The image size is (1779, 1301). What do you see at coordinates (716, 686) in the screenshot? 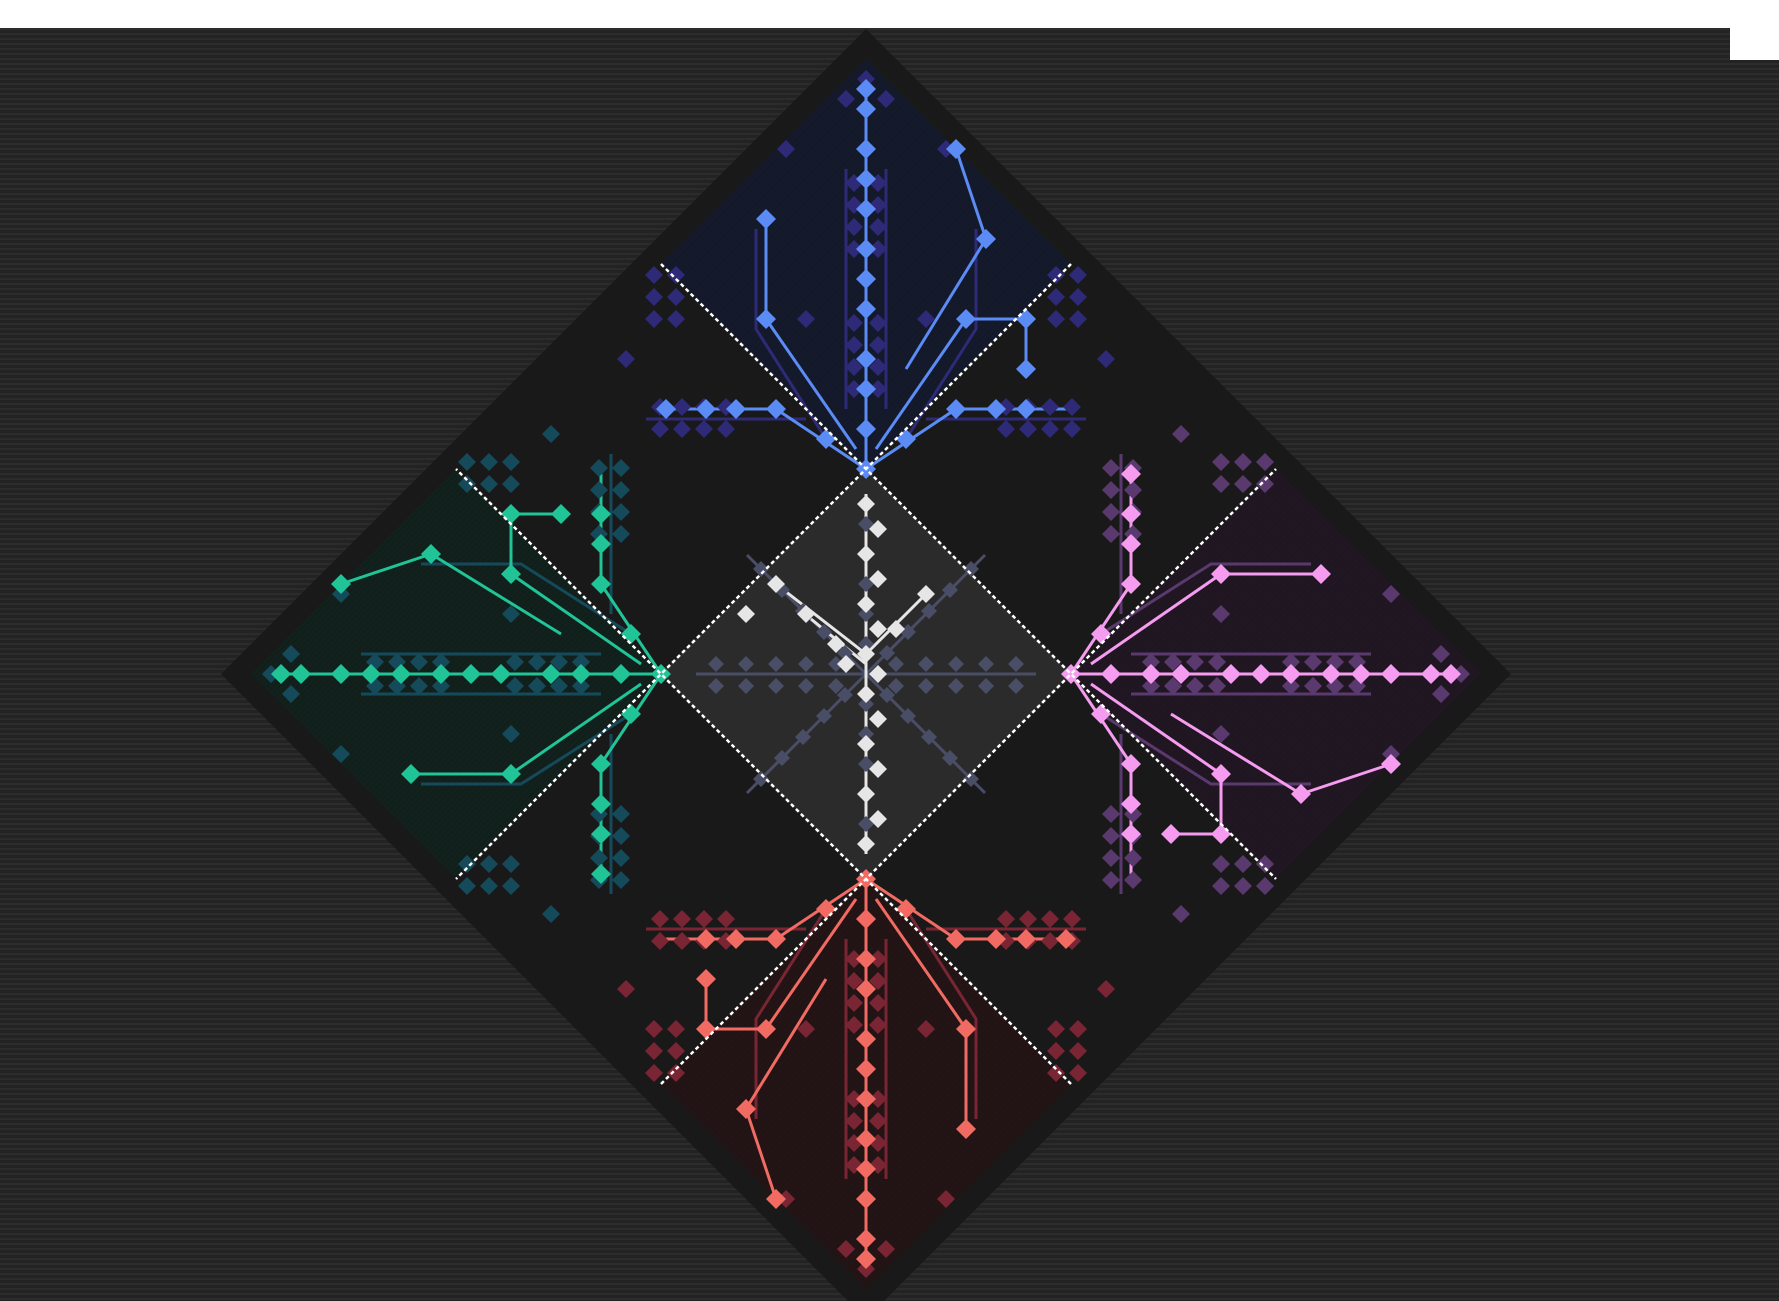
I see `core-inactive-node-0-5-b` at bounding box center [716, 686].